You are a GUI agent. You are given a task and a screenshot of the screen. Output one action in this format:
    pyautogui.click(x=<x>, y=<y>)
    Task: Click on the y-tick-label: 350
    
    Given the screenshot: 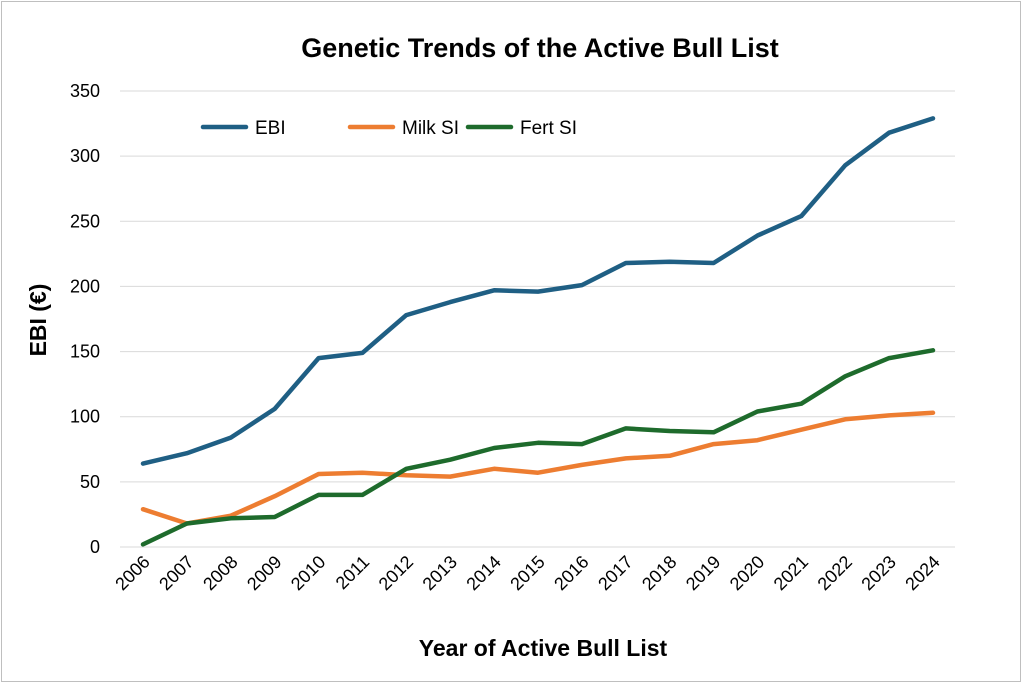 What is the action you would take?
    pyautogui.click(x=85, y=91)
    